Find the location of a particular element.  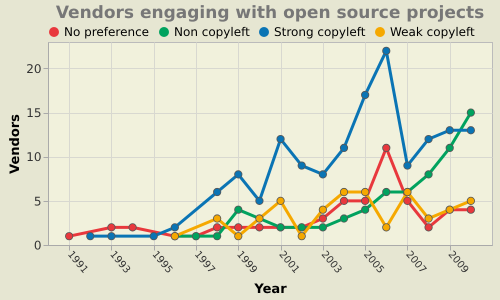

chart-title: Vendors engaging with open source projects is located at coordinates (270, 13).